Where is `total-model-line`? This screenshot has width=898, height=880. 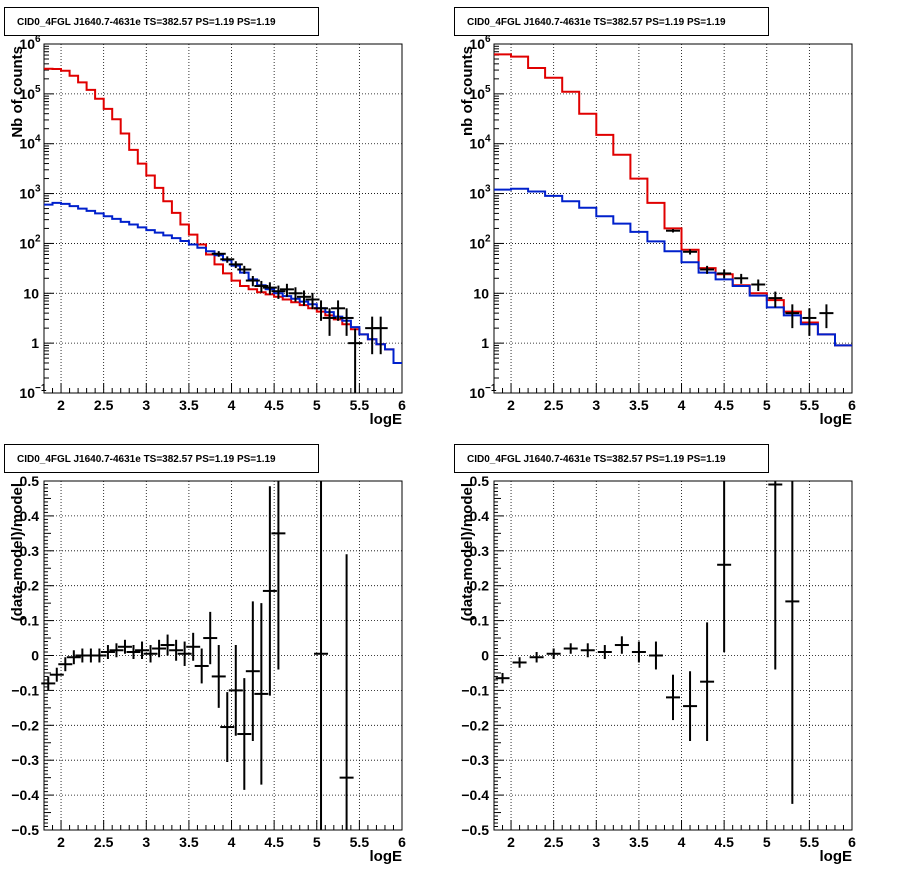
total-model-line is located at coordinates (673, 200).